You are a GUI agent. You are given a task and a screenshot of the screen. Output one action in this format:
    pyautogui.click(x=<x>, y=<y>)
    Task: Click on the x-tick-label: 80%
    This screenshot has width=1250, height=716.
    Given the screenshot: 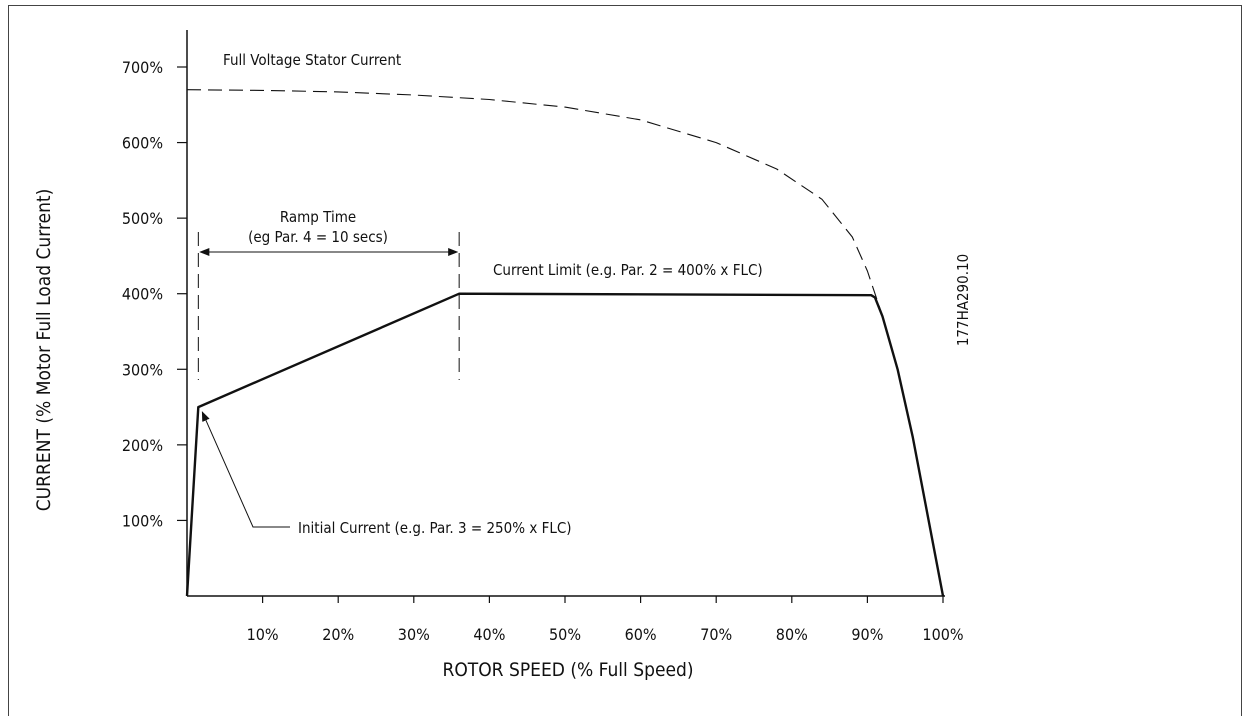 What is the action you would take?
    pyautogui.click(x=792, y=634)
    